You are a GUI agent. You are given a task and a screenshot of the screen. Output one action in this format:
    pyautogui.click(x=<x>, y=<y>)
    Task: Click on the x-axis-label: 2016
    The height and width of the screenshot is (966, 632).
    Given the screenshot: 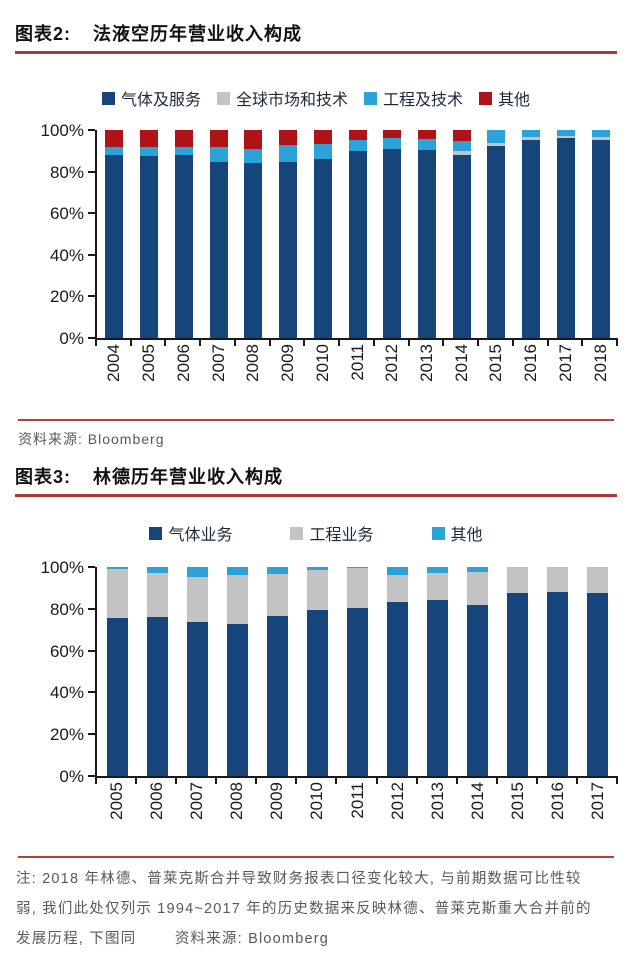 What is the action you would take?
    pyautogui.click(x=557, y=801)
    